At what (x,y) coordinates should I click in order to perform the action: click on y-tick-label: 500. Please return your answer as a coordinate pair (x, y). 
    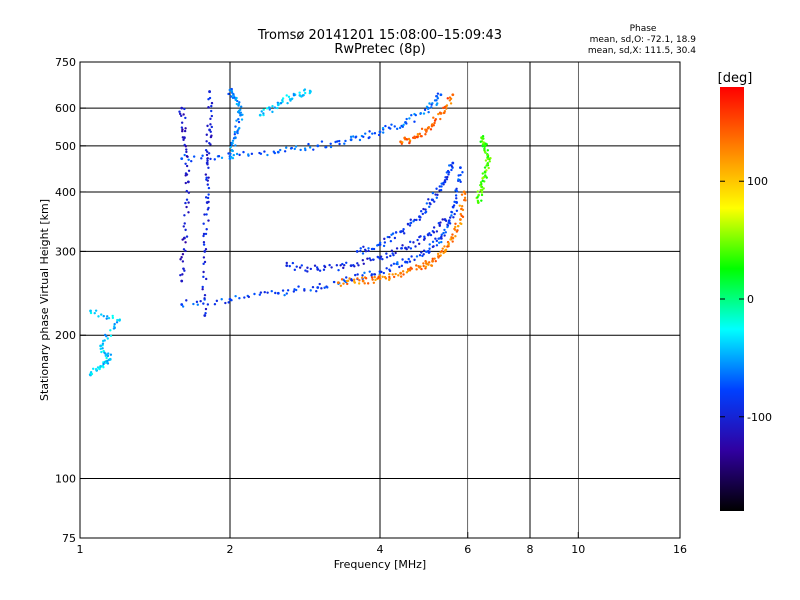
    Looking at the image, I should click on (65, 146).